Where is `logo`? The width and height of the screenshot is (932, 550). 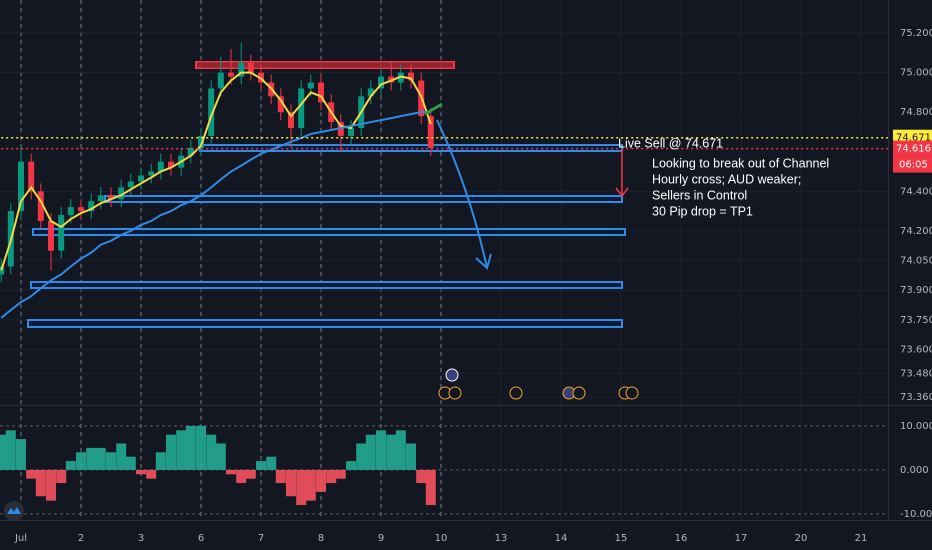
logo is located at coordinates (14, 511).